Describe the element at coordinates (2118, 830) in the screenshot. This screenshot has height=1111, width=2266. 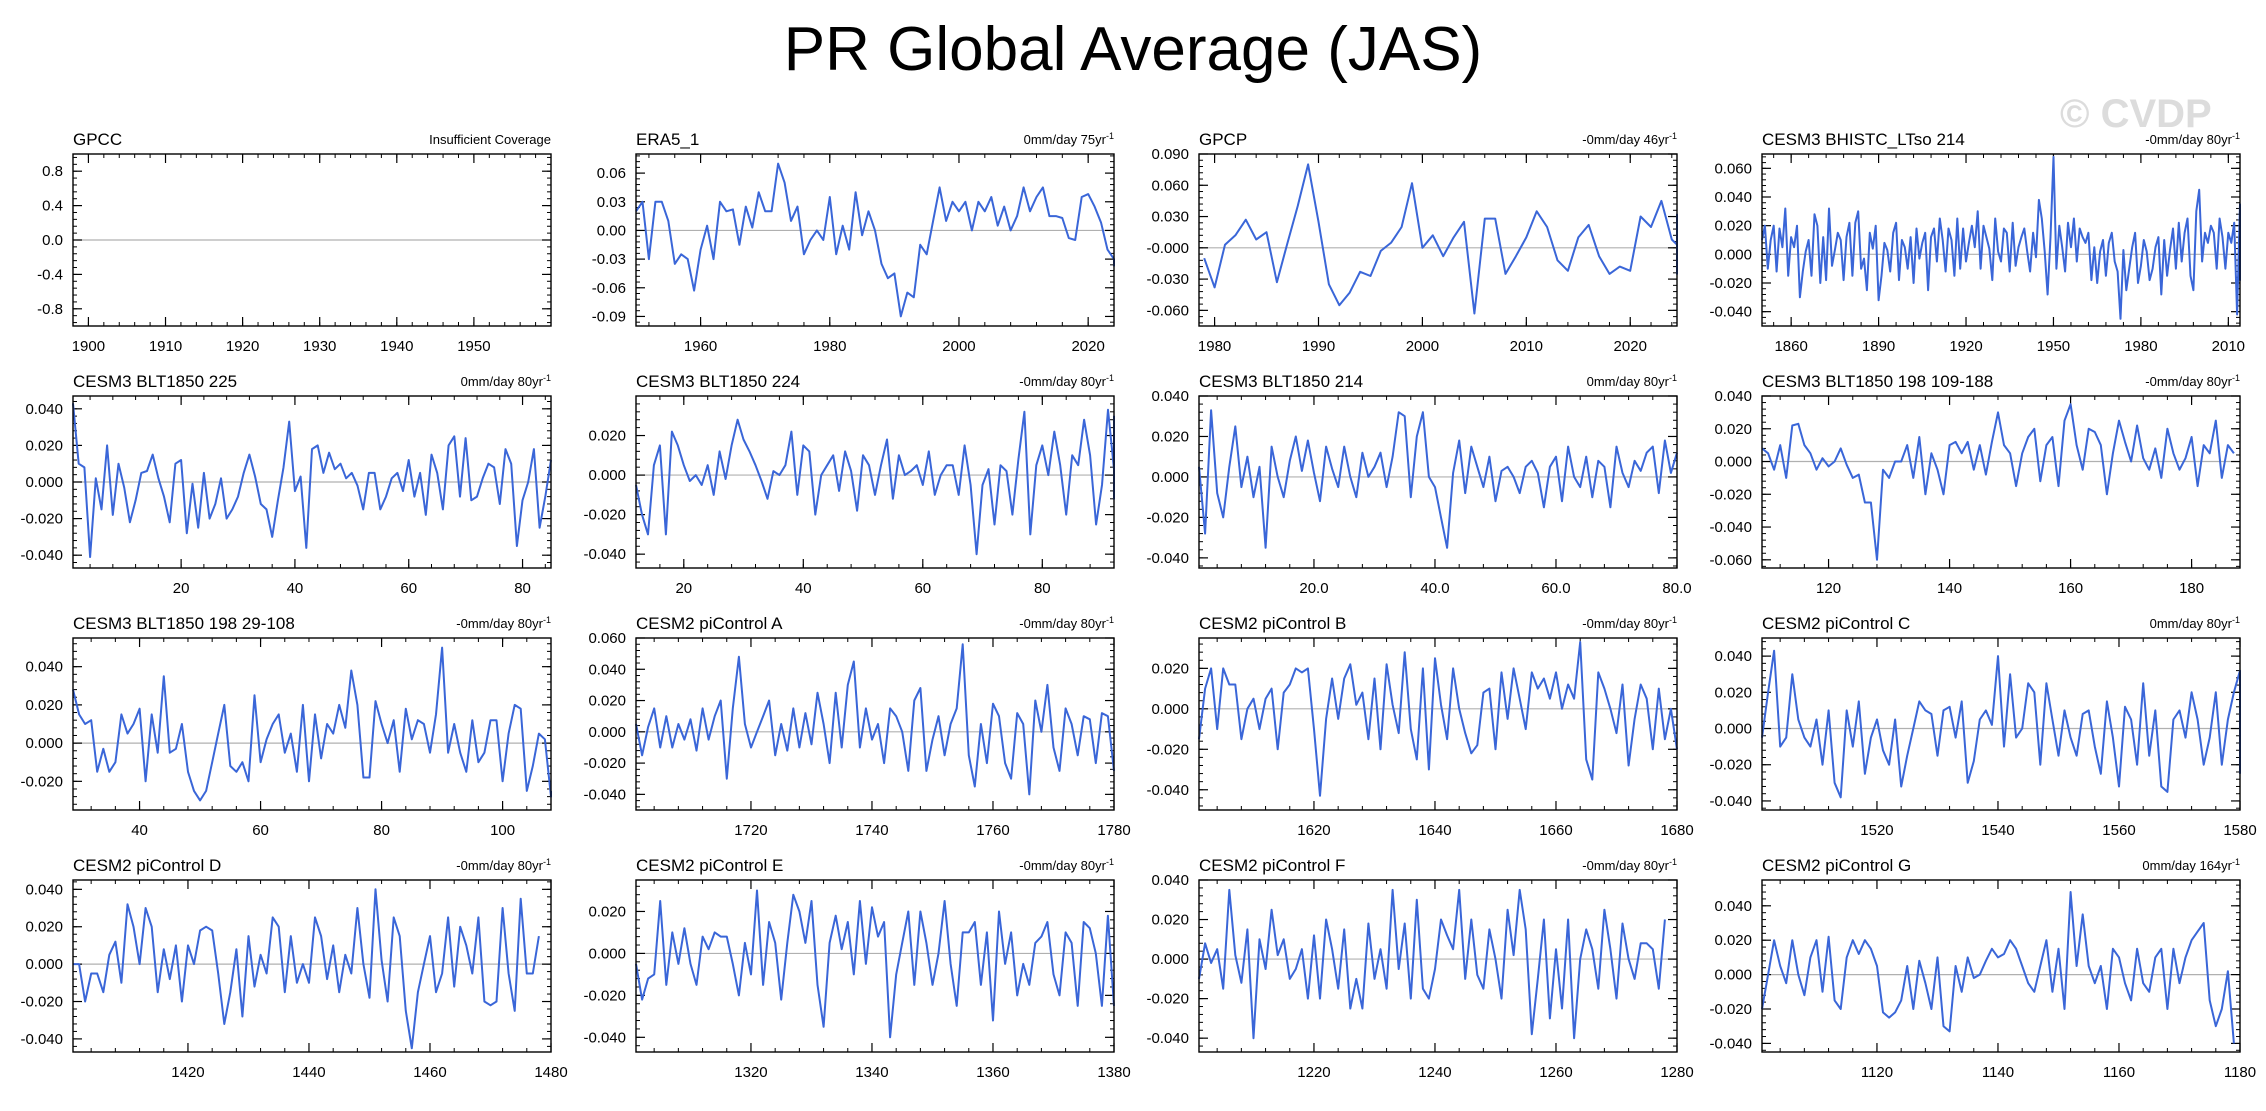
I see `x-tick-label: 1560` at that location.